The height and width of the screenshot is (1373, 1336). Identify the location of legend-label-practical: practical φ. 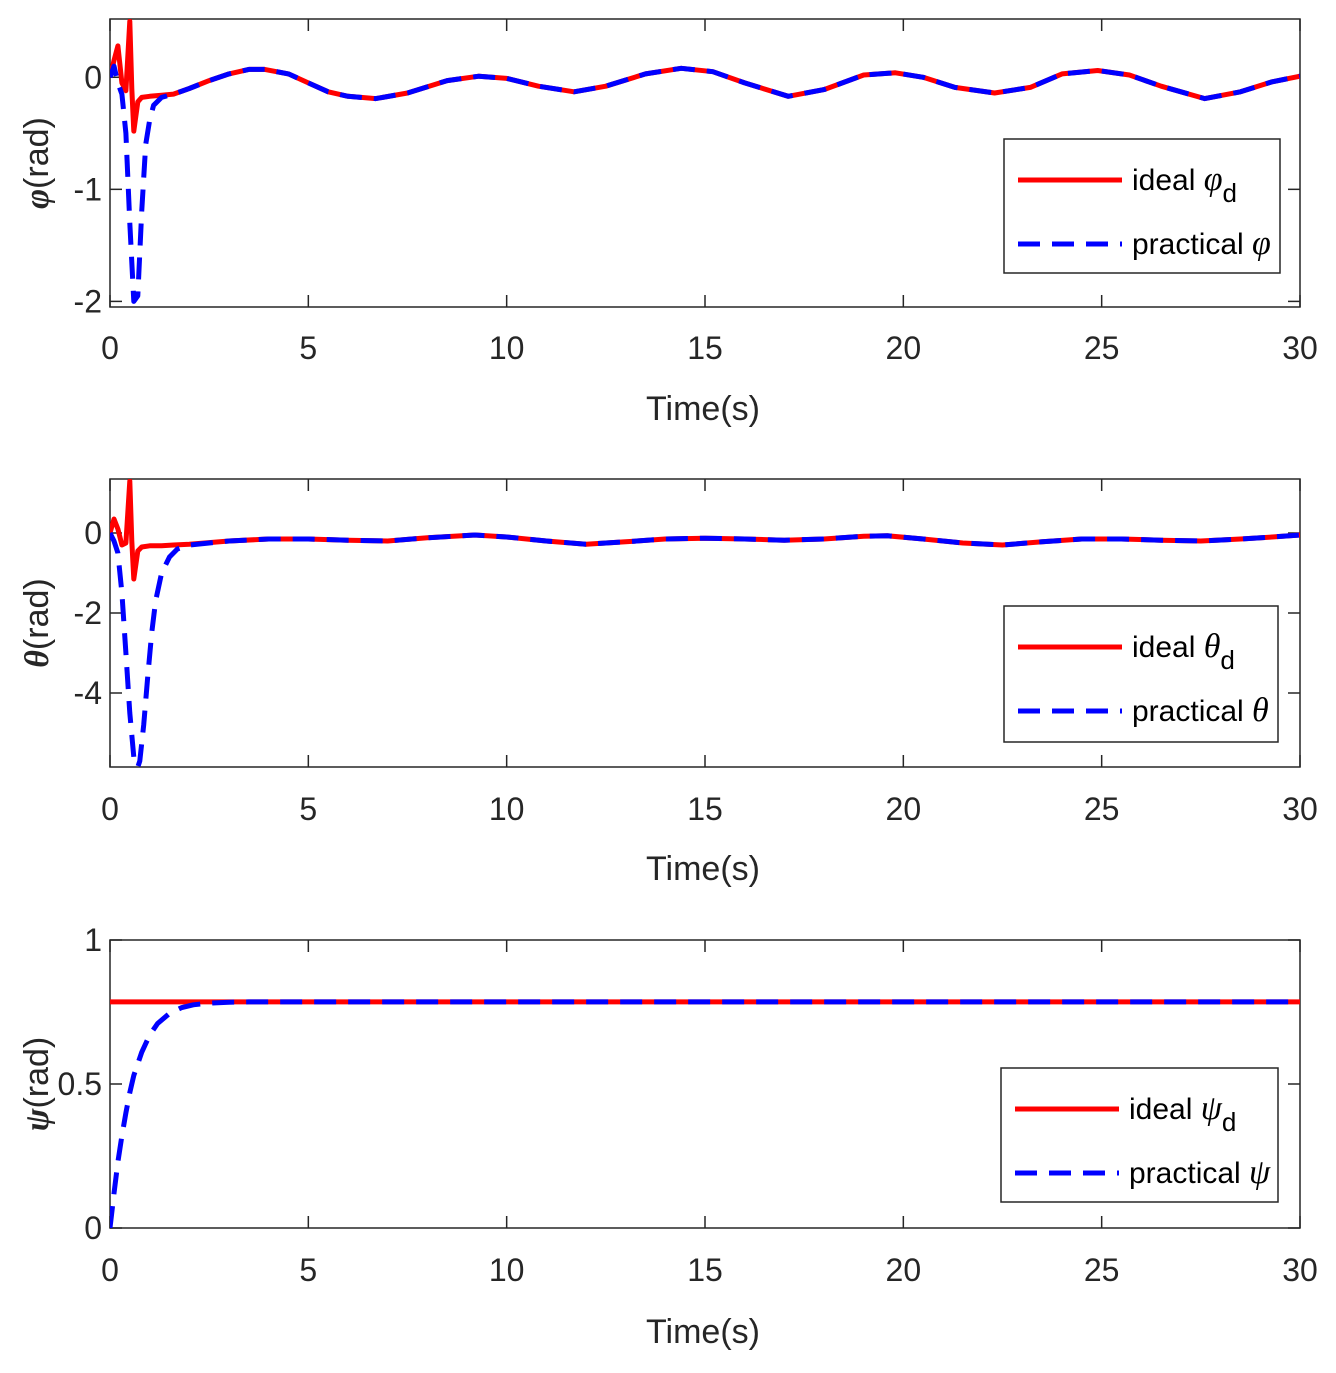
(1201, 243).